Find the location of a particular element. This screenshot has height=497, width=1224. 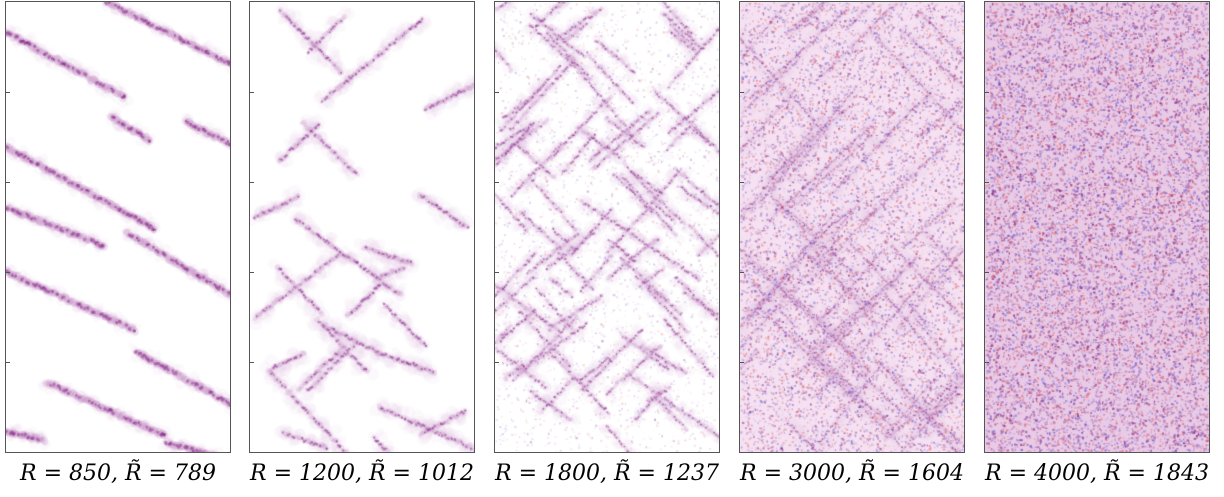

caption-4: R = 3000, R̃ = 1604 is located at coordinates (852, 473).